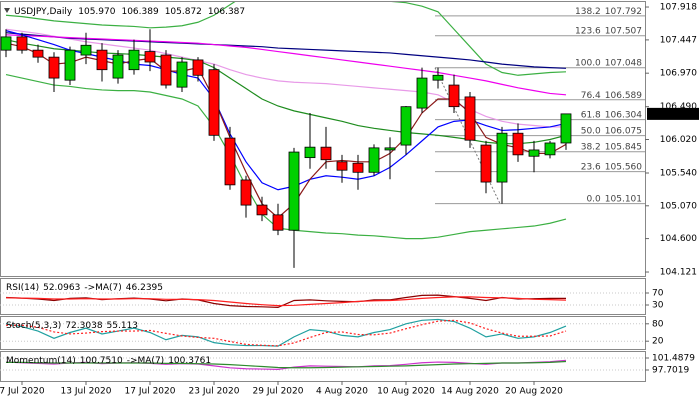 The width and height of the screenshot is (700, 400). What do you see at coordinates (678, 273) in the screenshot?
I see `y-tick-label: 104.121` at bounding box center [678, 273].